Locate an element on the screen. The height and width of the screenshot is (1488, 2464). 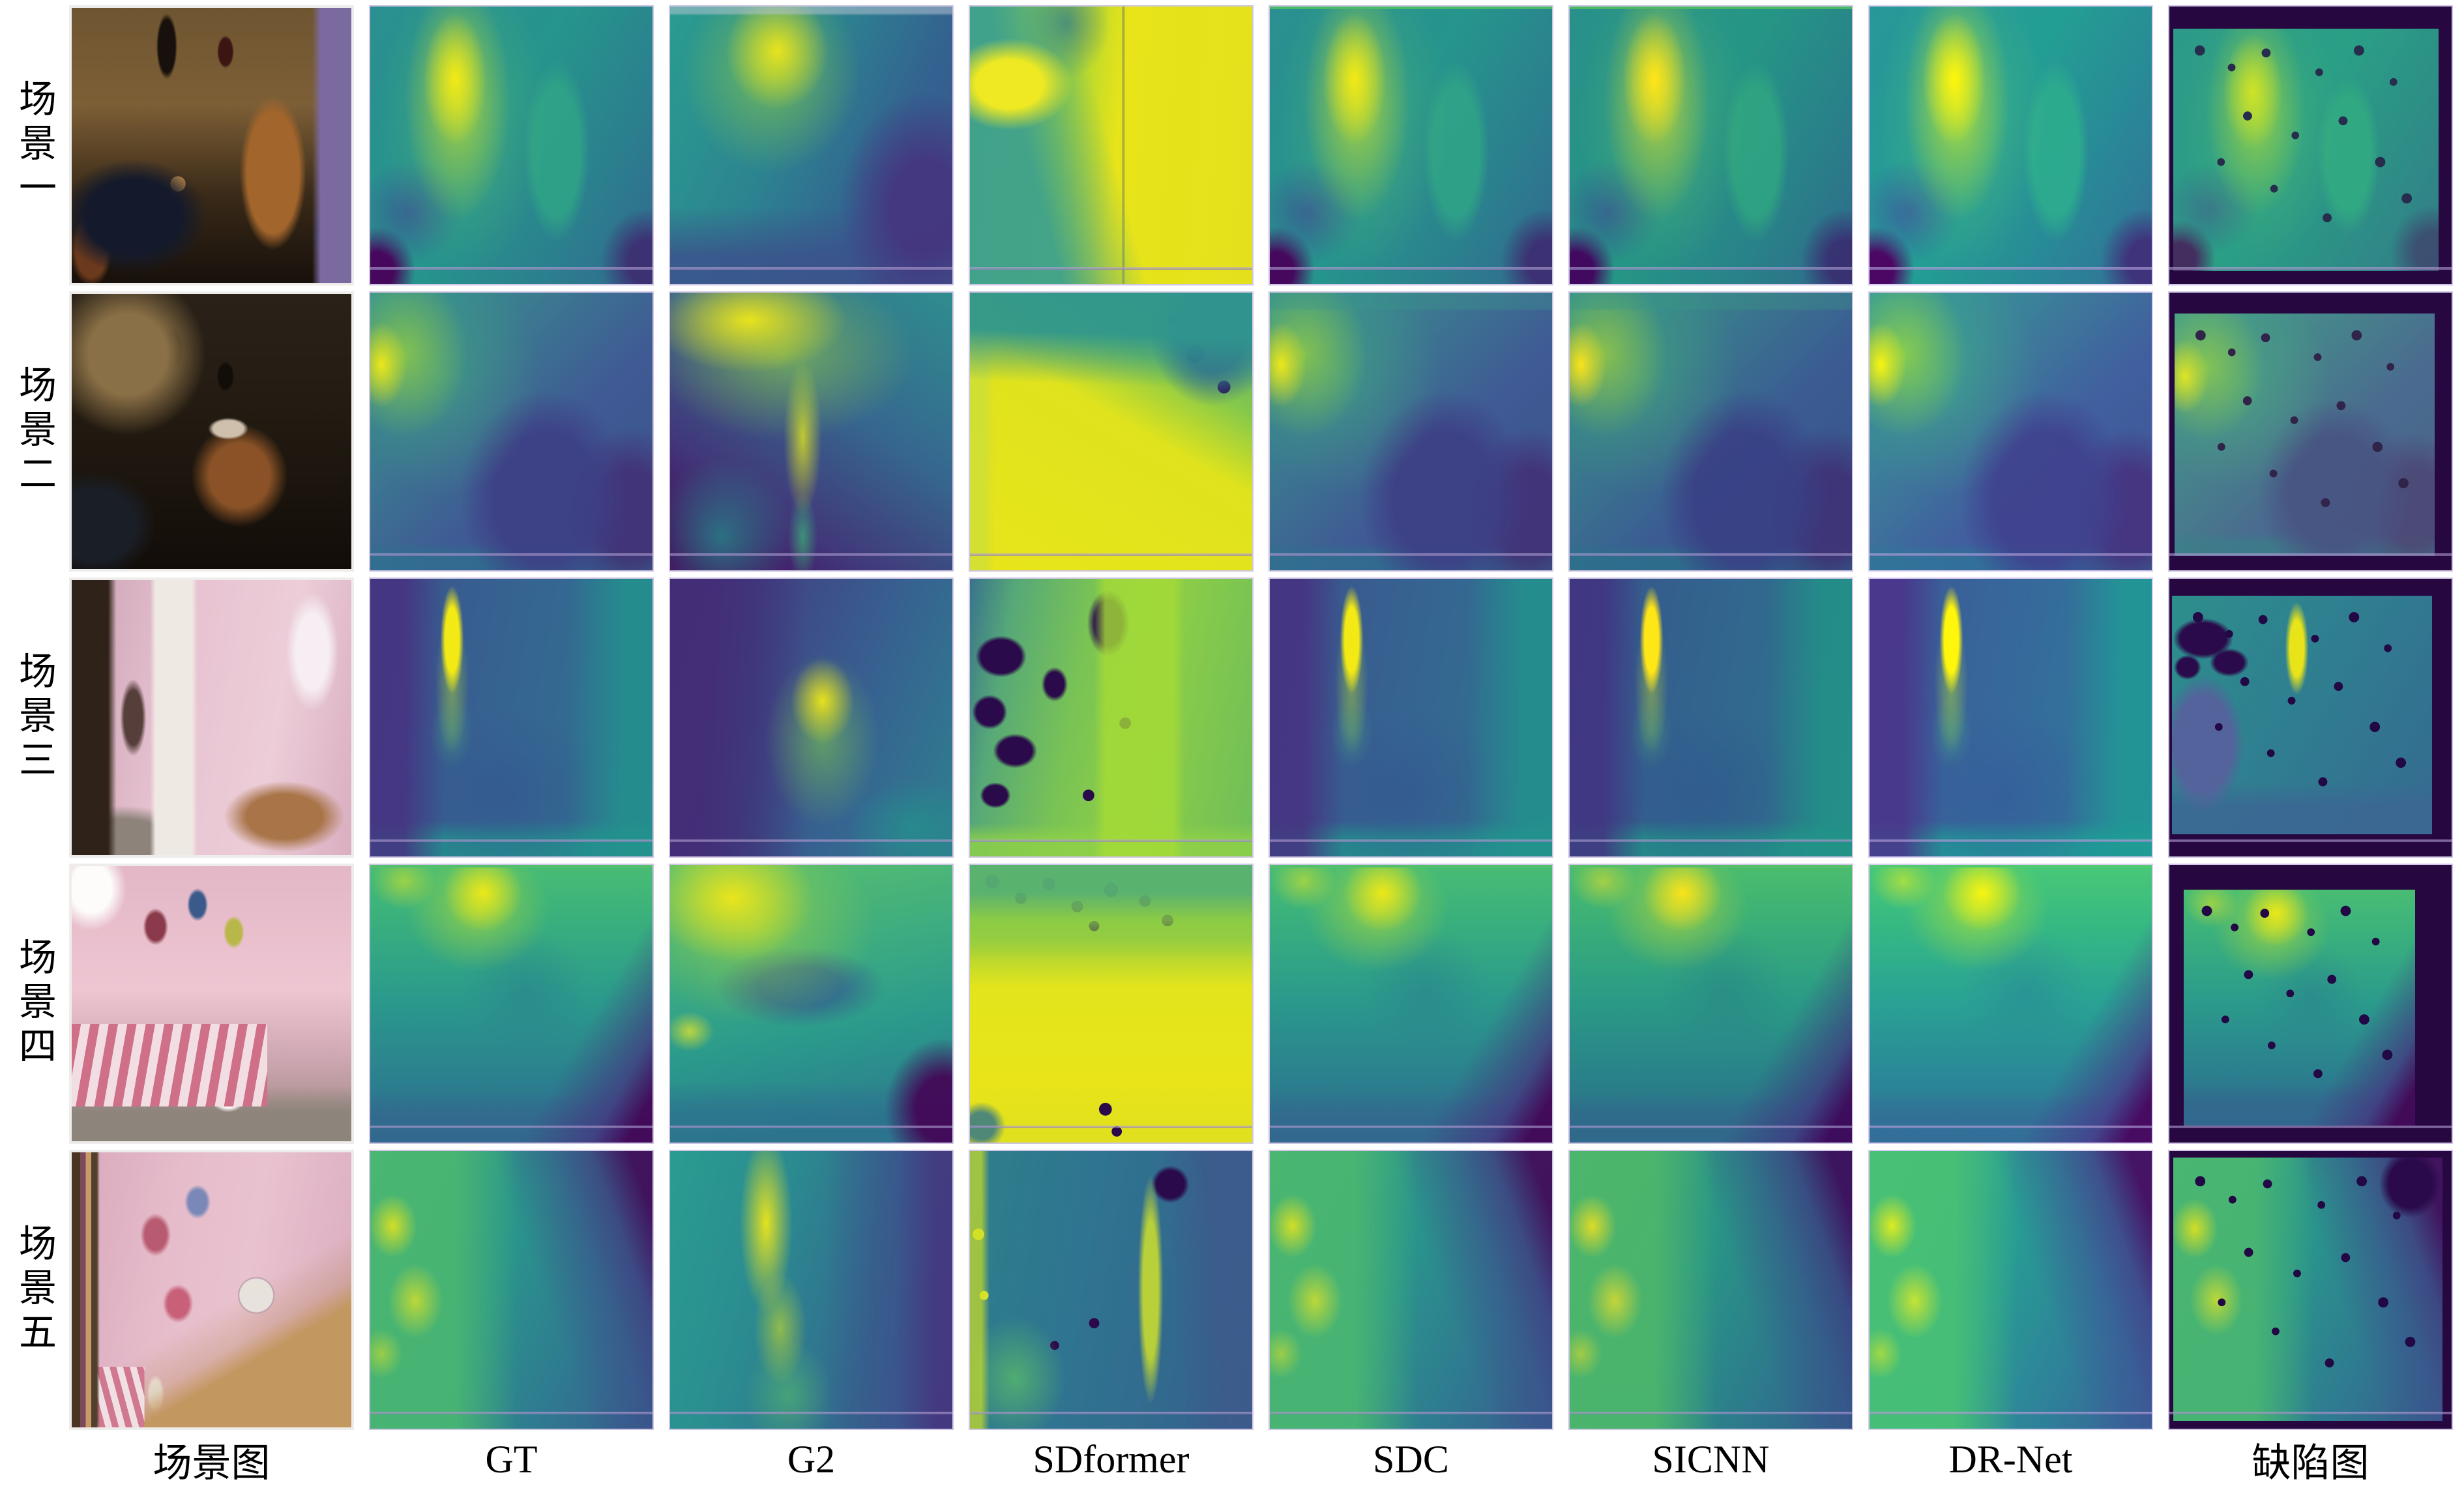
column-label-drnet: DR-Net is located at coordinates (2011, 1459).